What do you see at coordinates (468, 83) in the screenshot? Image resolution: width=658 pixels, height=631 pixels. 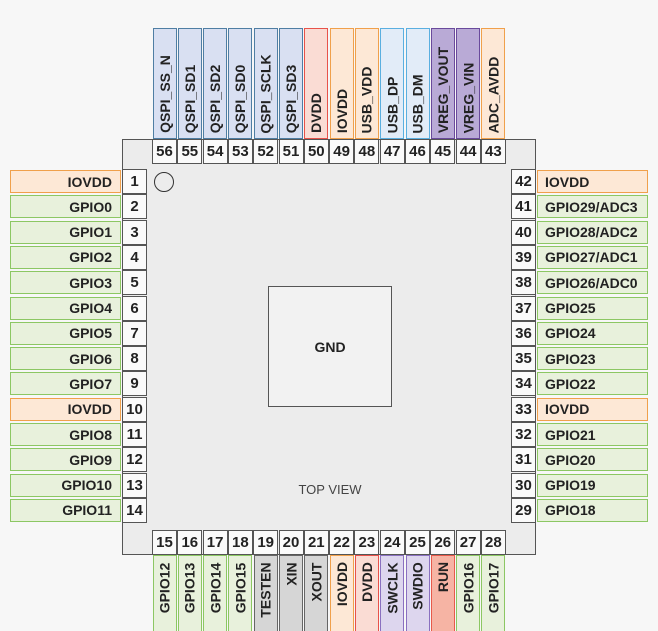 I see `pin-label: VREG_VIN` at bounding box center [468, 83].